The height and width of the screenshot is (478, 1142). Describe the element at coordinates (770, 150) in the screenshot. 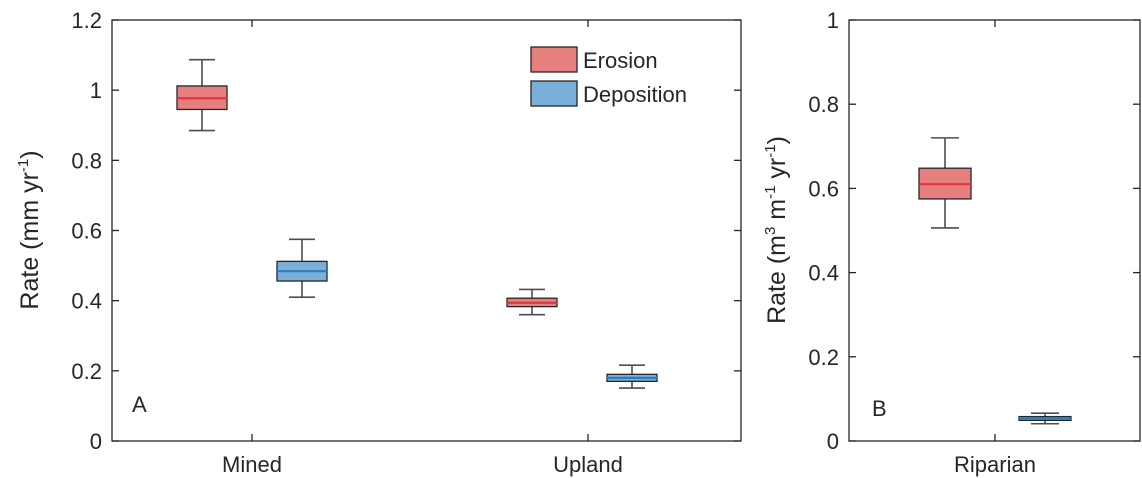

I see `panel-b-y-label-sup3: -1` at that location.